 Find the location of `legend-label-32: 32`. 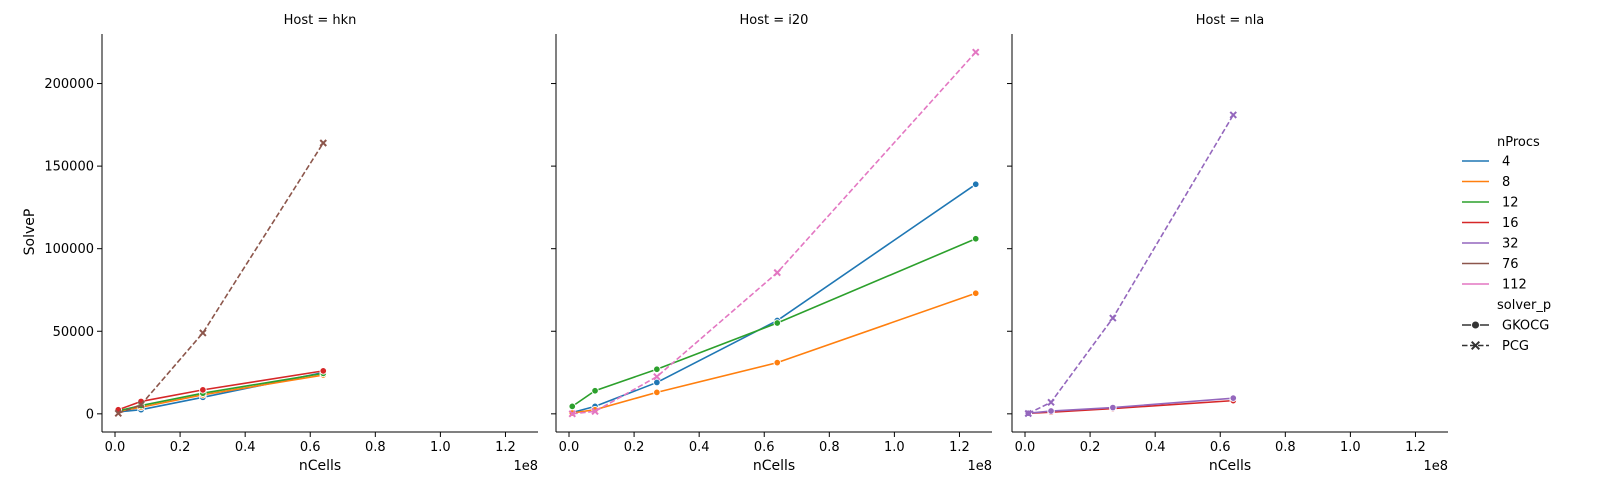

legend-label-32: 32 is located at coordinates (1510, 244).